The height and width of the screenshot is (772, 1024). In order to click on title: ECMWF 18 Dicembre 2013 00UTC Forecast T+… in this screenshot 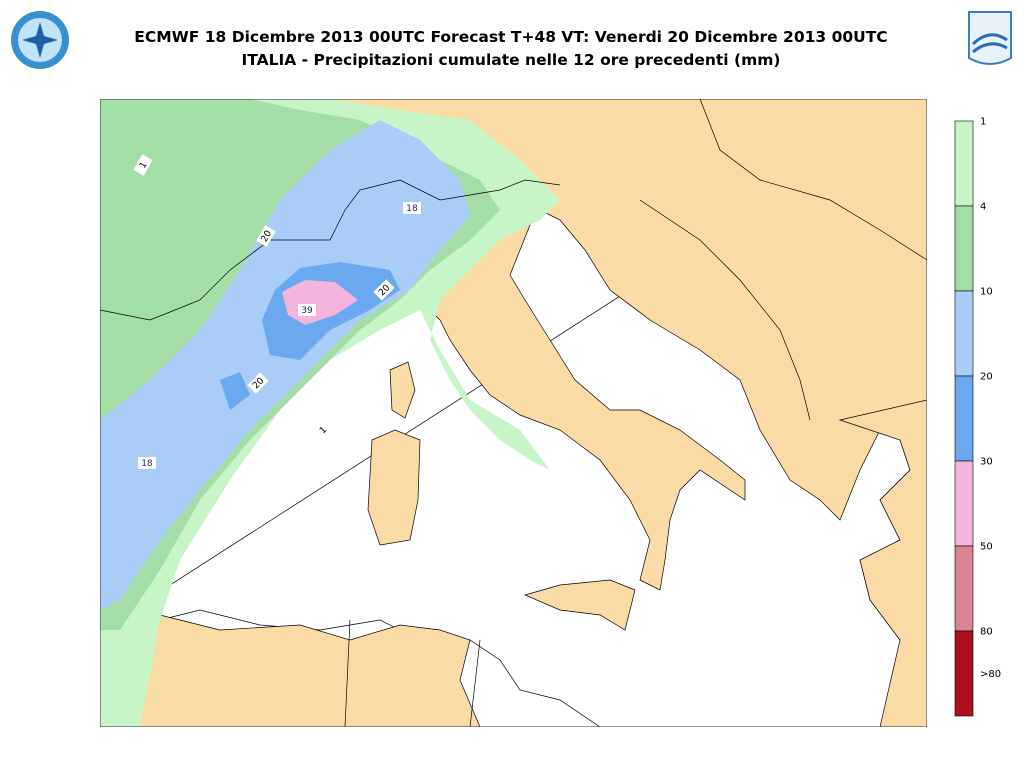, I will do `click(510, 37)`.